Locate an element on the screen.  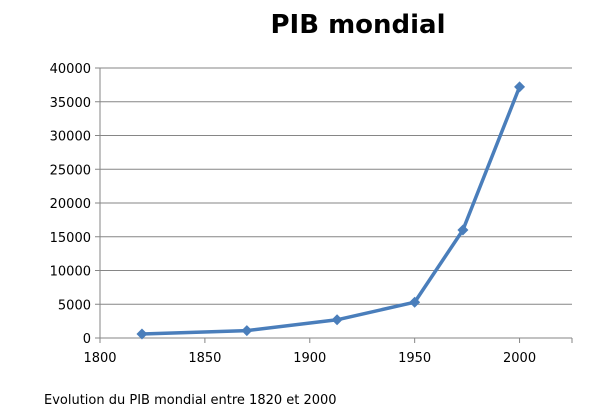
y-tick-label: 0 is located at coordinates (87, 339).